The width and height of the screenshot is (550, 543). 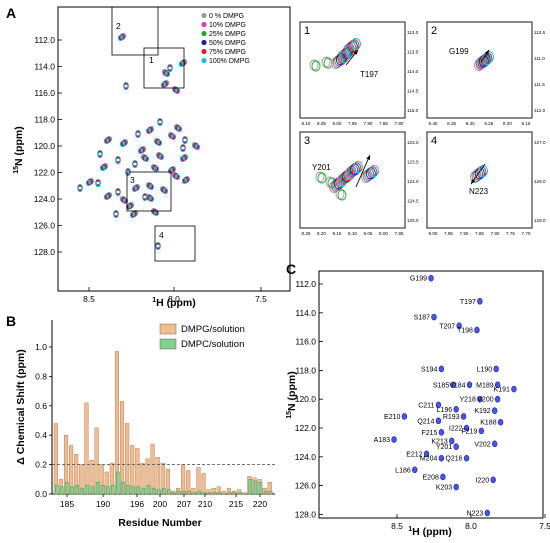 What do you see at coordinates (261, 299) in the screenshot?
I see `a-xtick-label: 7.5` at bounding box center [261, 299].